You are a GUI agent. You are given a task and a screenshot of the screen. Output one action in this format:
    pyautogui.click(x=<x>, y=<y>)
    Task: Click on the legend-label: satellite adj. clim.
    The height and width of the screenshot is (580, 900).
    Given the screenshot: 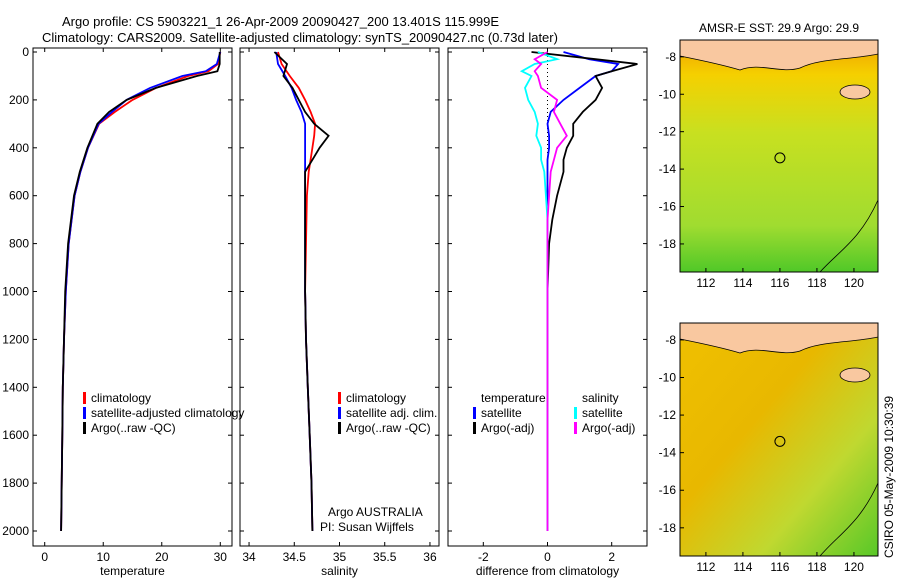 What is the action you would take?
    pyautogui.click(x=391, y=413)
    